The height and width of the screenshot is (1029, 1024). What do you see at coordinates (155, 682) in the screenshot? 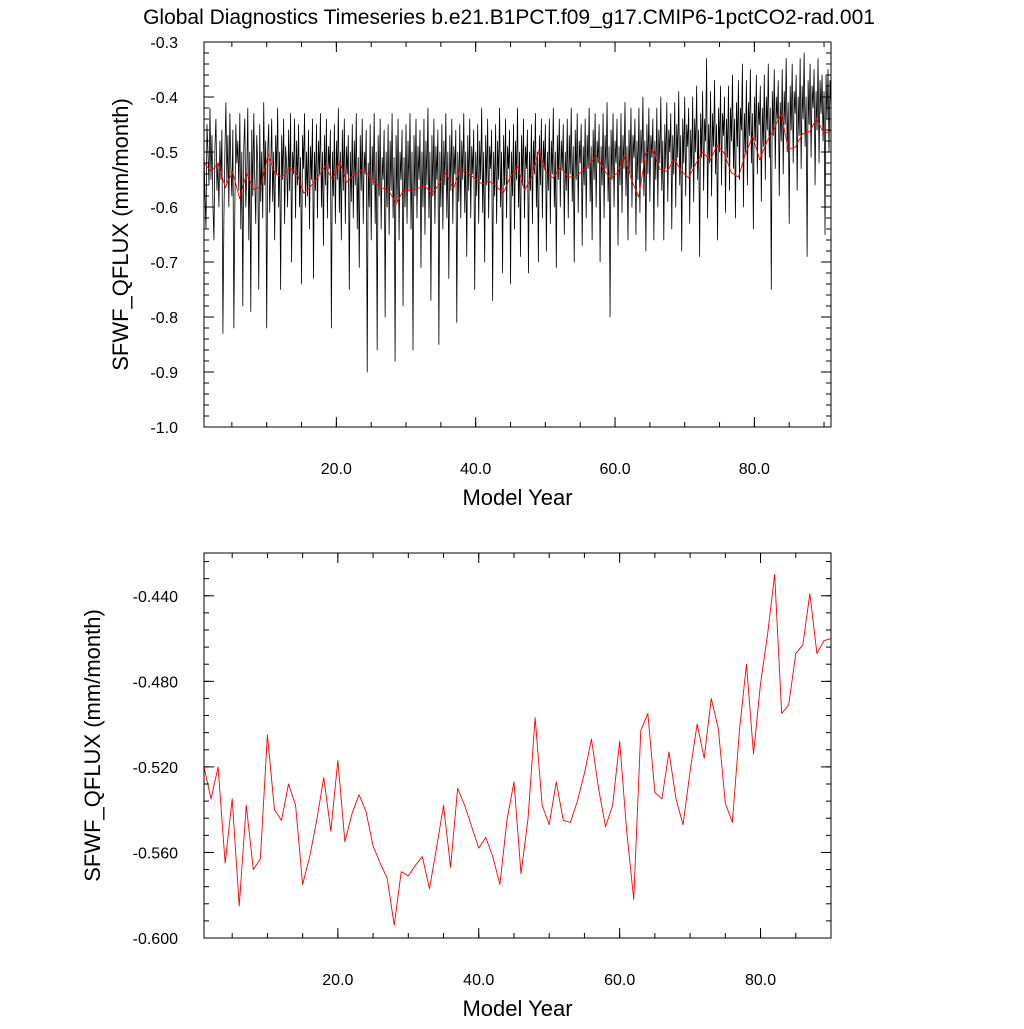
I see `y-tick-label: -0.480` at bounding box center [155, 682].